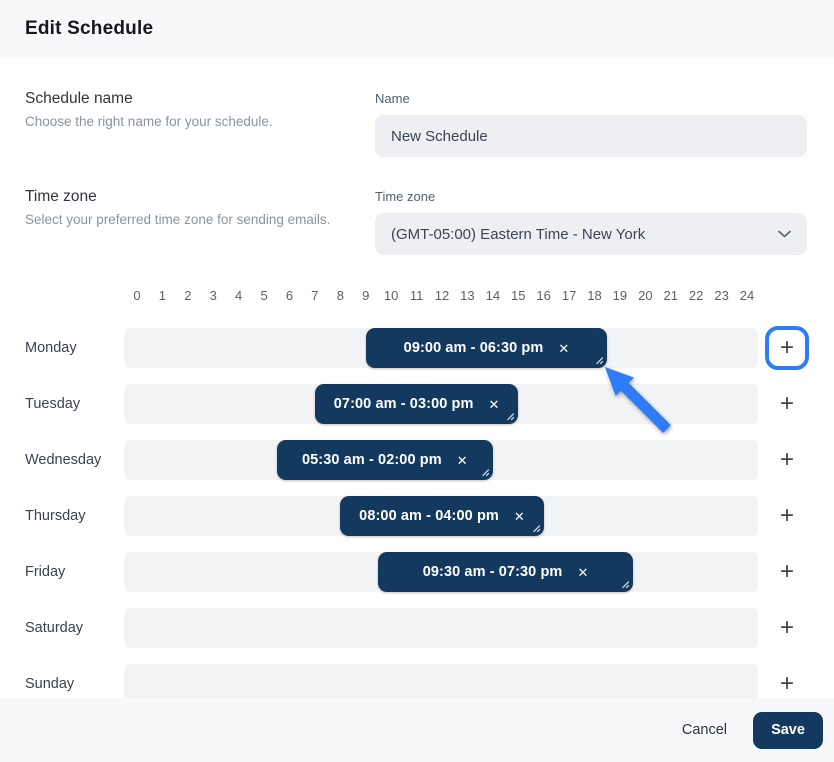  I want to click on hours-row: 0 1 2 3 4 5 6 7 8 9 10 11 12 13 14 15 16 17 18 19 20 21 22 23 24, so click(443, 296).